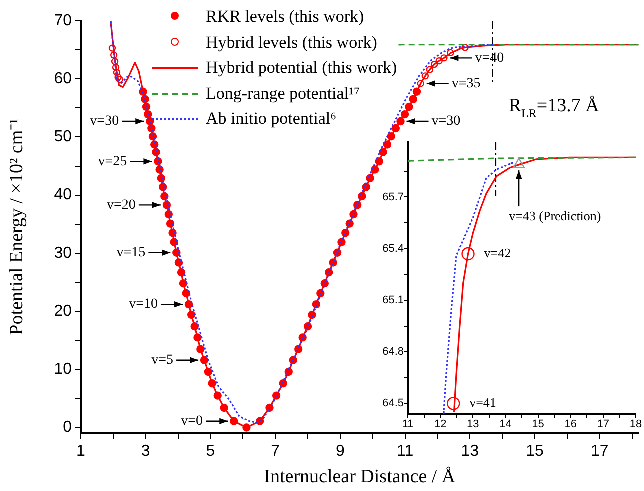 This screenshot has width=644, height=491. What do you see at coordinates (440, 424) in the screenshot?
I see `x-tick-label: 12` at bounding box center [440, 424].